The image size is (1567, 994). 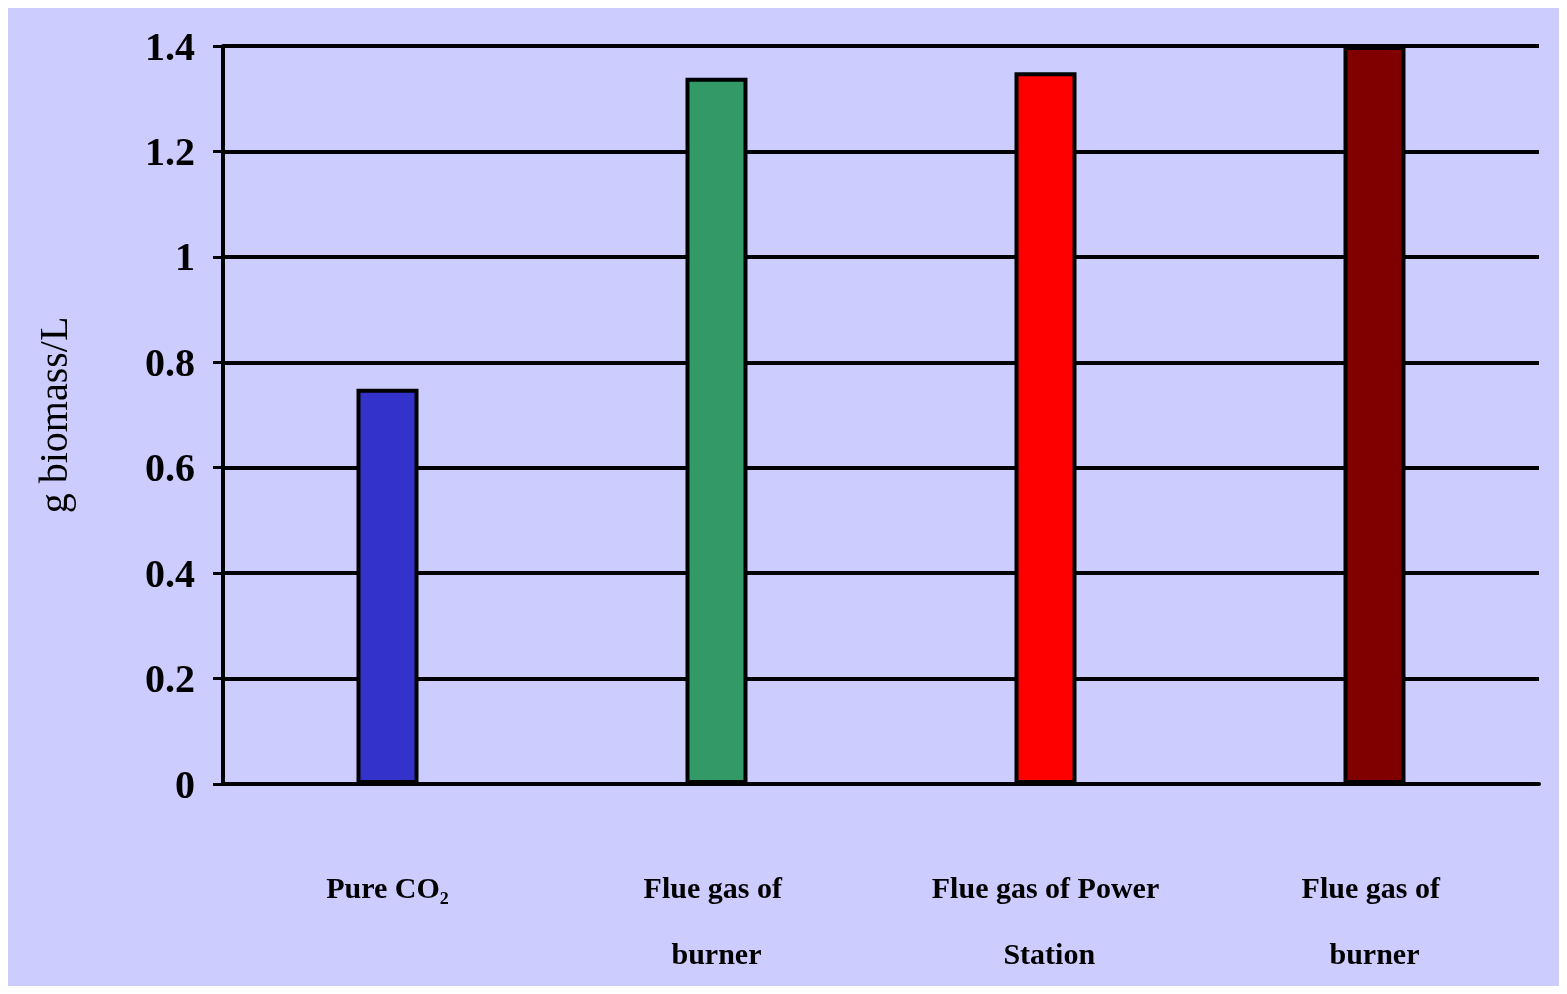 I want to click on y-tick-label: 1.4, so click(x=170, y=46).